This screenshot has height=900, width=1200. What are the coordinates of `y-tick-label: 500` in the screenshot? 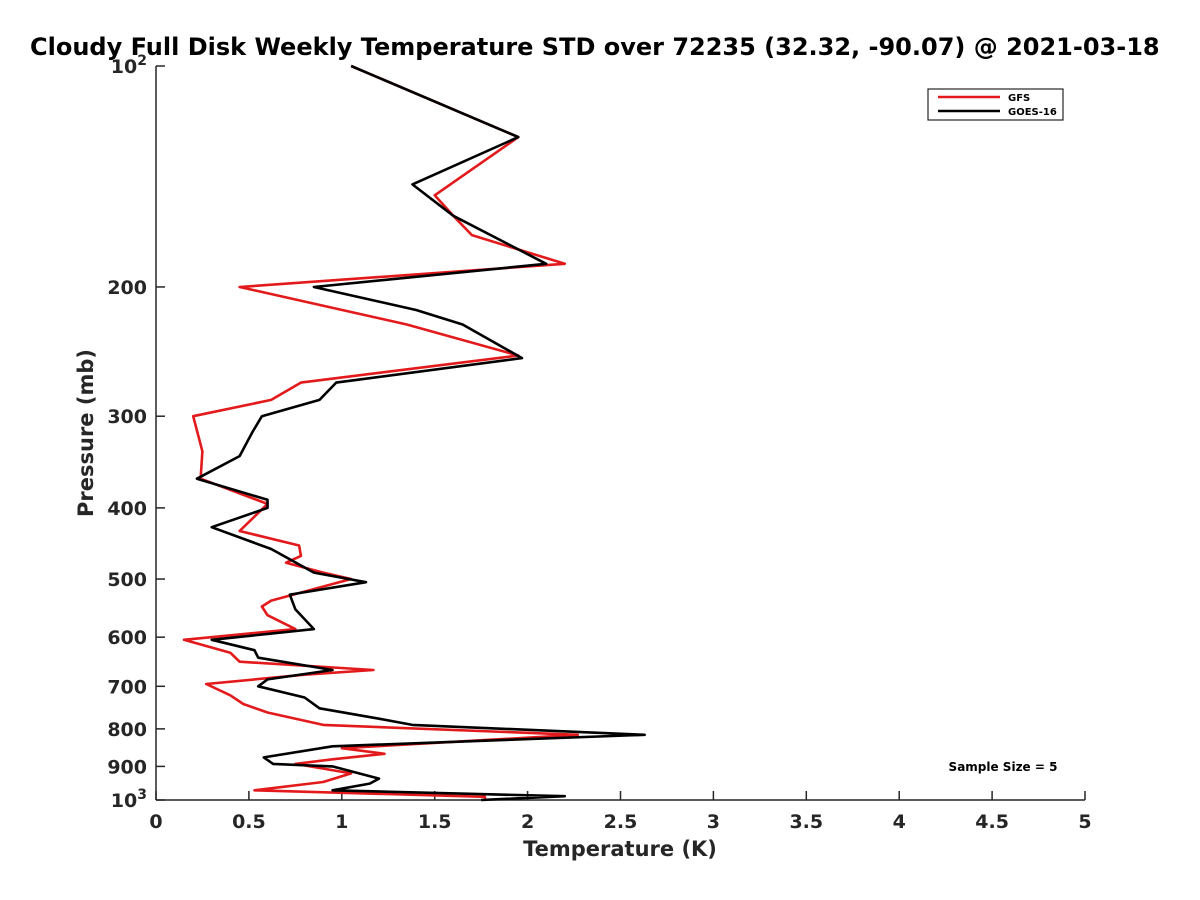 It's located at (127, 580).